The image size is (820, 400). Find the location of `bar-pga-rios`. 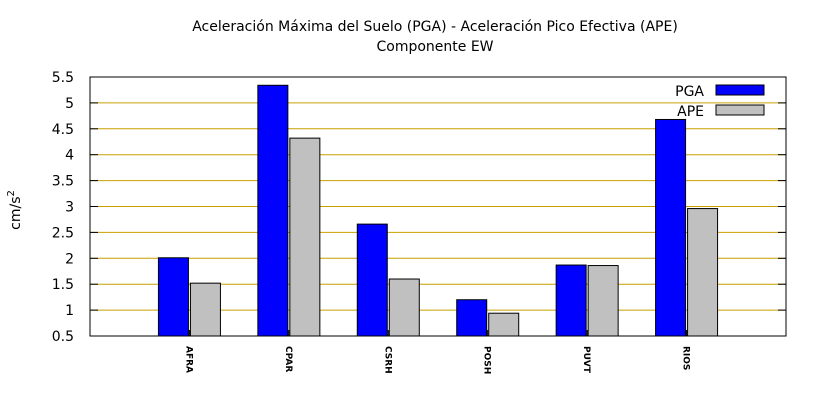

bar-pga-rios is located at coordinates (671, 227).